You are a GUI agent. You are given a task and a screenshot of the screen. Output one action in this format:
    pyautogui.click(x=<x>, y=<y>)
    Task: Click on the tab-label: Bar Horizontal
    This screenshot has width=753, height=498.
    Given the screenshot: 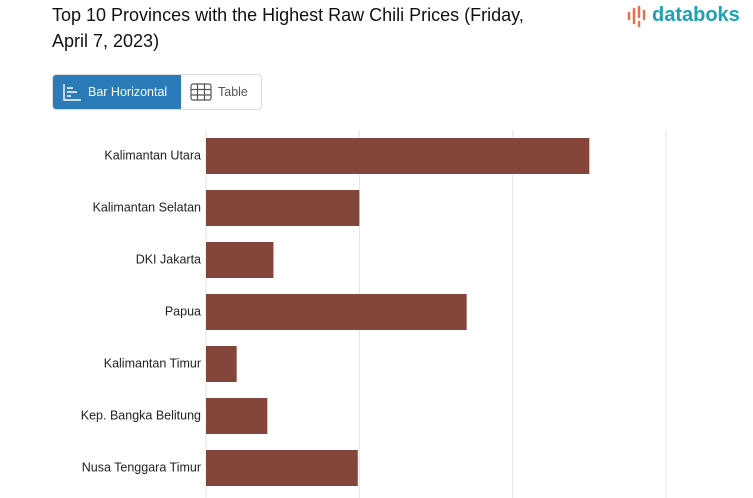 What is the action you would take?
    pyautogui.click(x=128, y=92)
    